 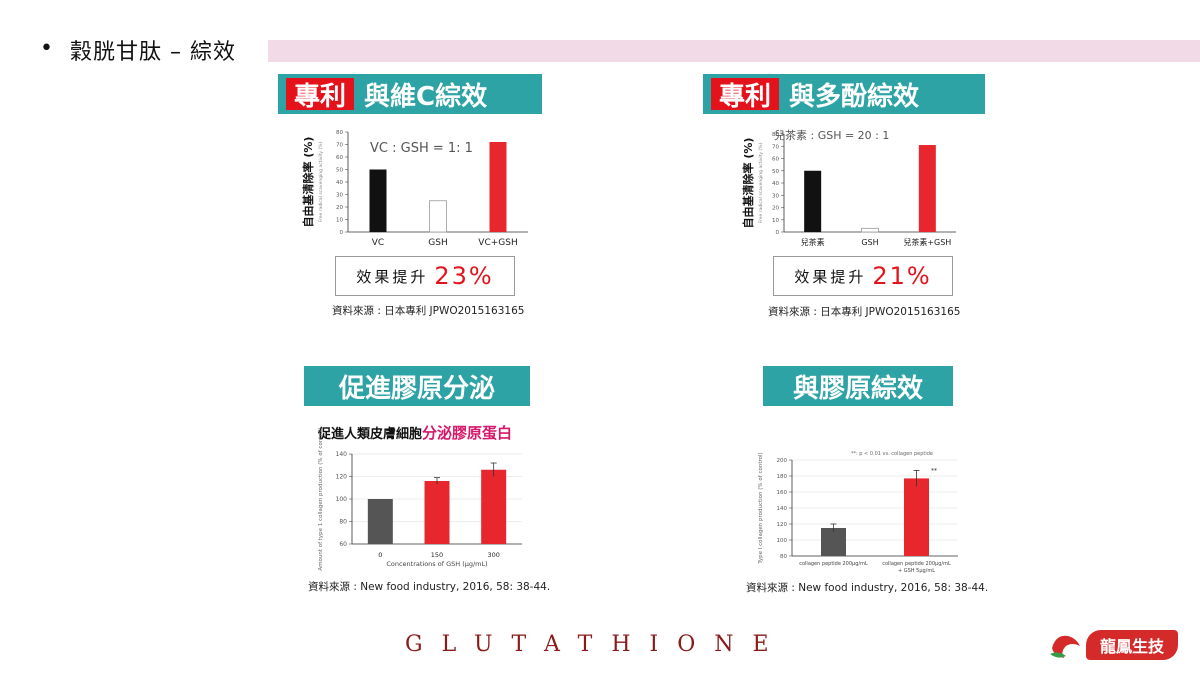 I want to click on panel2-effect-box: 效果提升 21%, so click(x=863, y=276).